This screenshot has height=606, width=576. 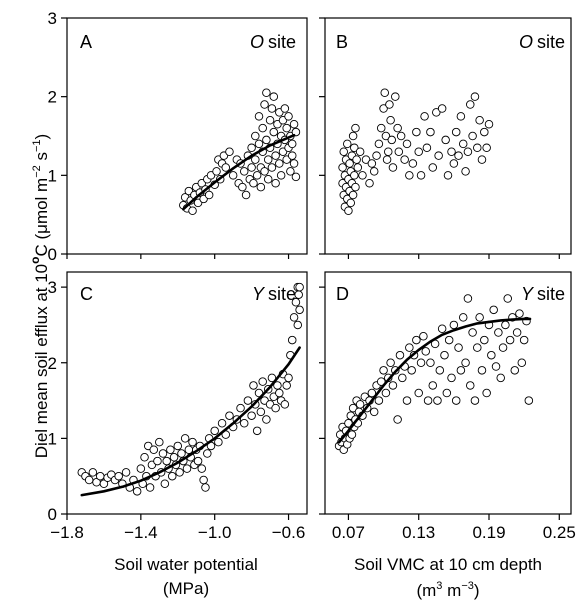 What do you see at coordinates (52, 254) in the screenshot?
I see `y-tick-label: 0` at bounding box center [52, 254].